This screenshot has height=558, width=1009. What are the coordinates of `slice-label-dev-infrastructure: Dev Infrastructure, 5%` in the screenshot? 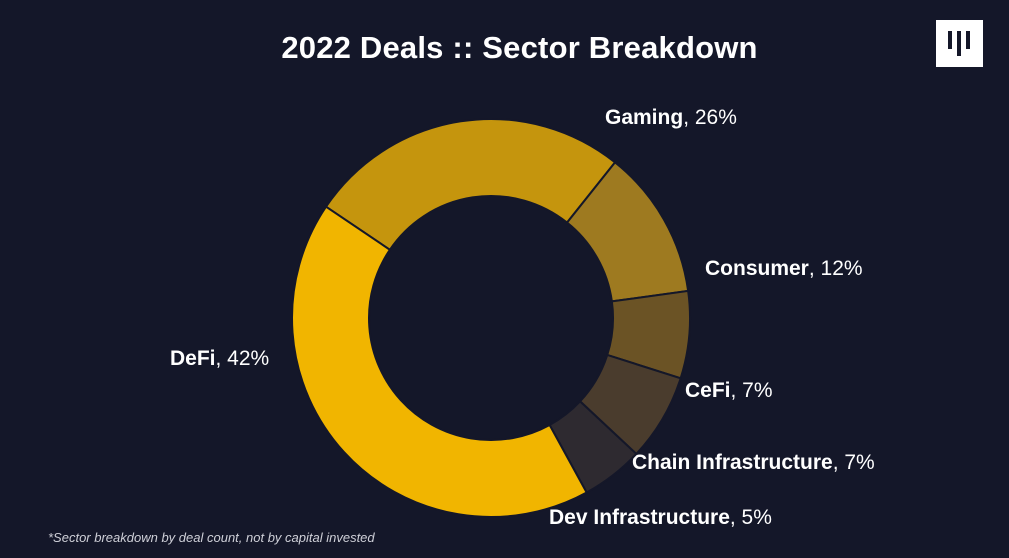 It's located at (660, 517).